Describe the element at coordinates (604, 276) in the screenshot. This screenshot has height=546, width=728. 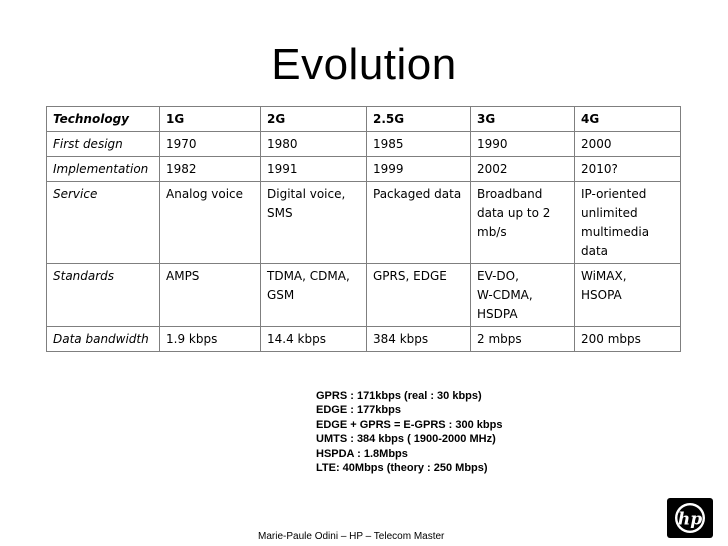
I see `cell-line: WiMAX,` at that location.